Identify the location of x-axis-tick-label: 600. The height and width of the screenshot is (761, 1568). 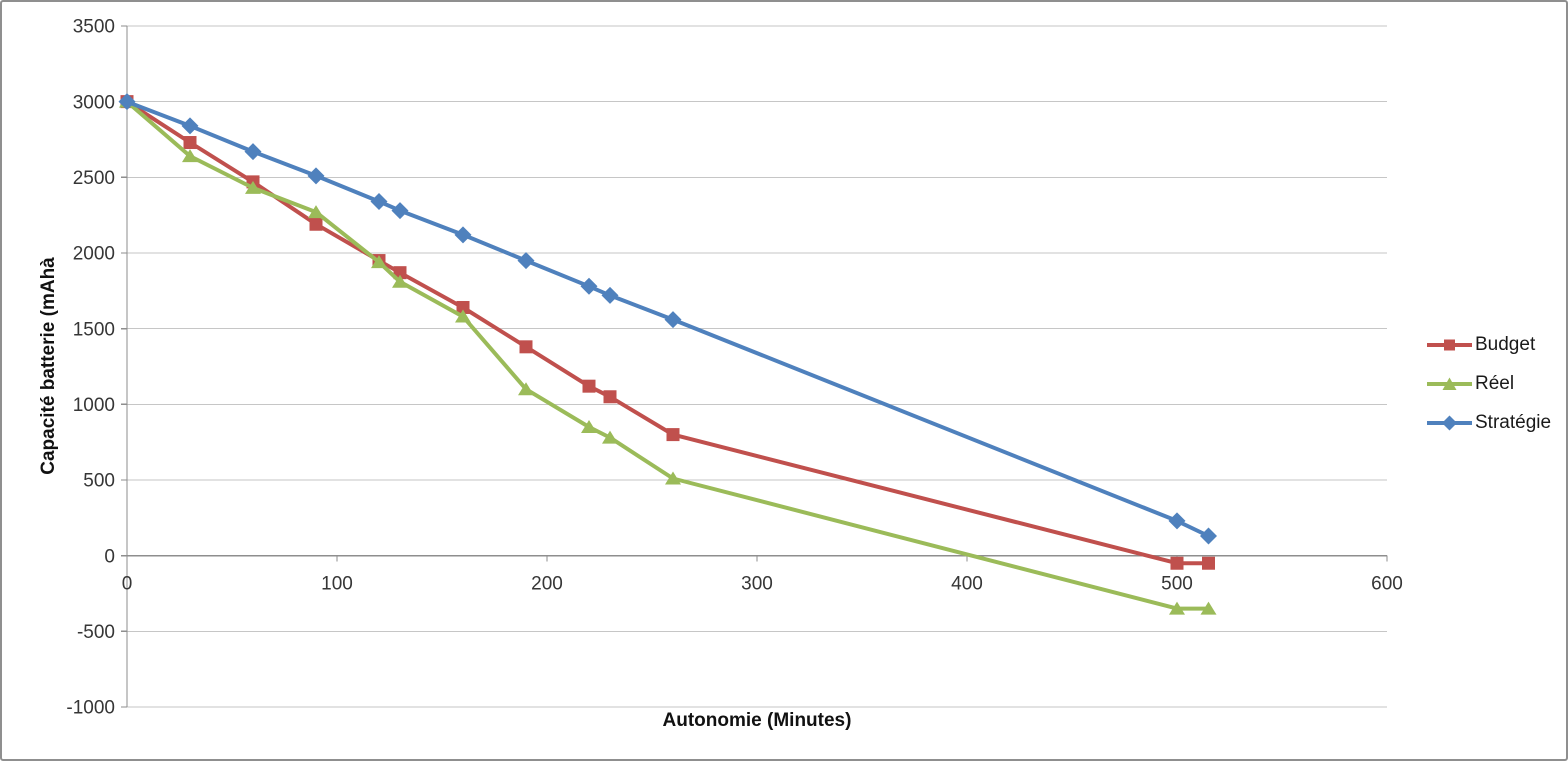
(1387, 584).